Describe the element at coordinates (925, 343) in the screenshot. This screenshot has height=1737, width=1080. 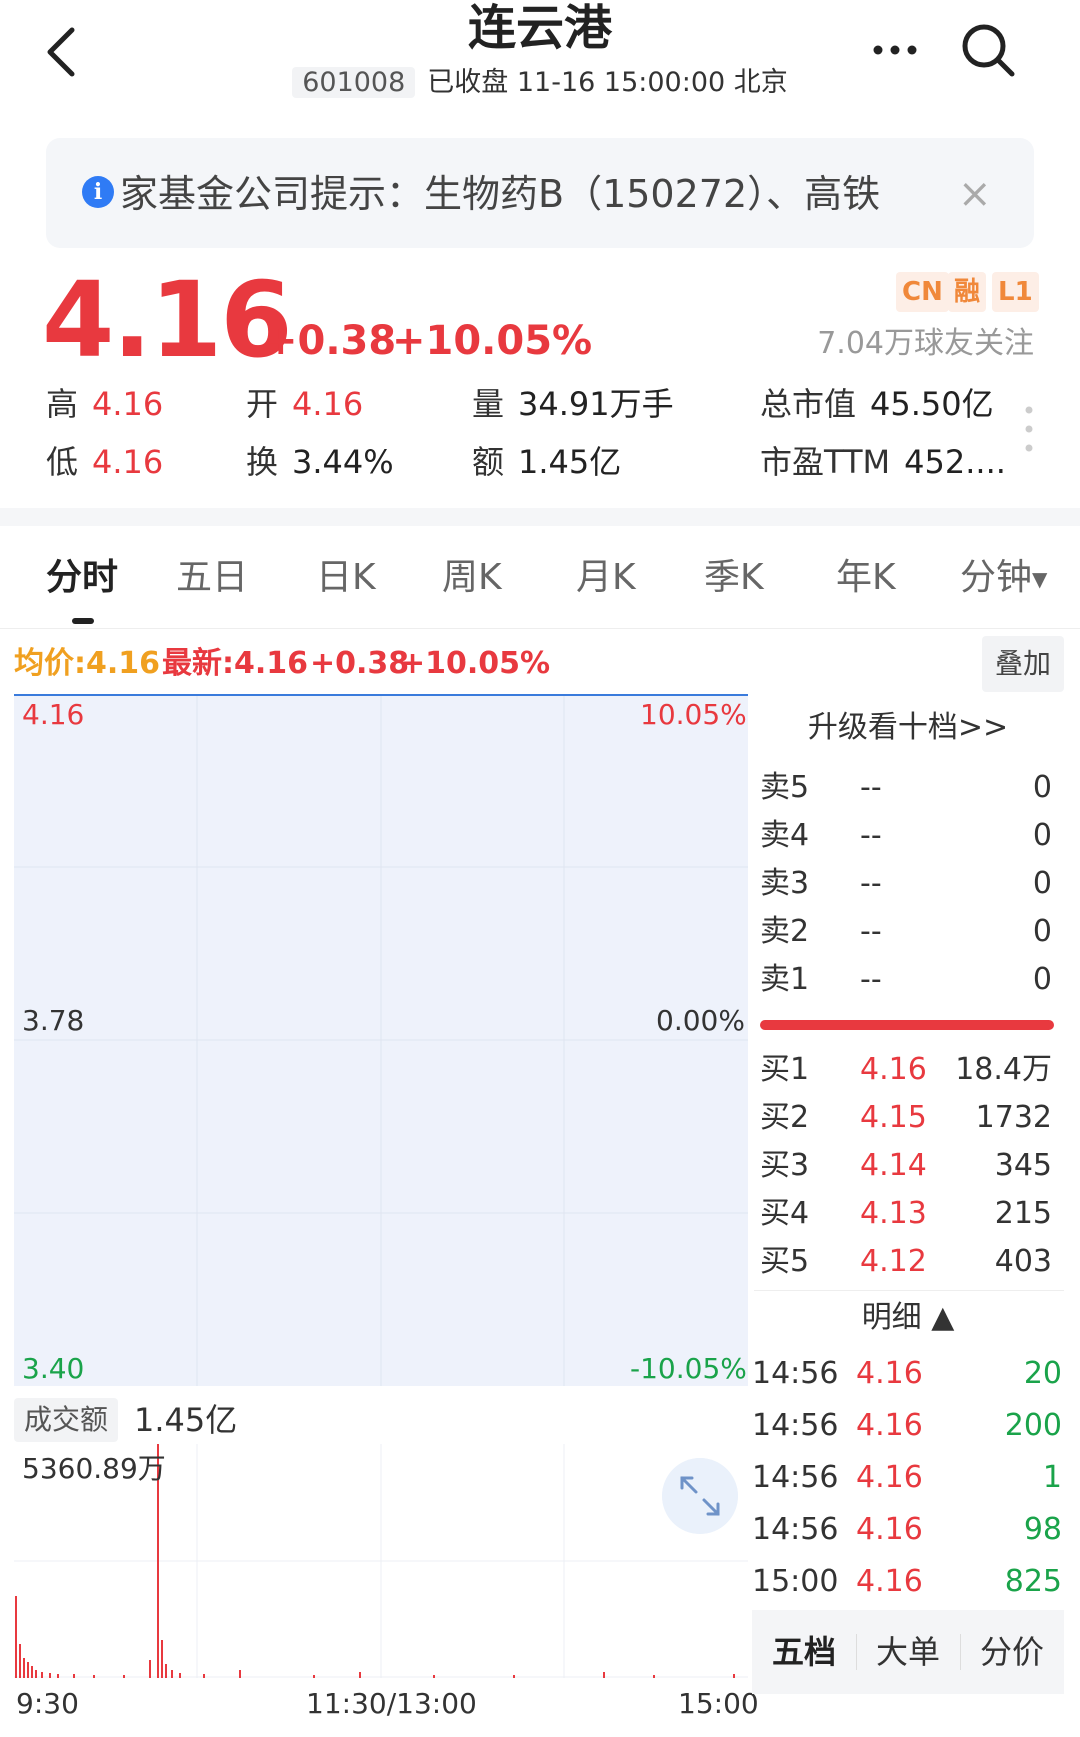
I see `followers-count: 7.04万球友关注` at that location.